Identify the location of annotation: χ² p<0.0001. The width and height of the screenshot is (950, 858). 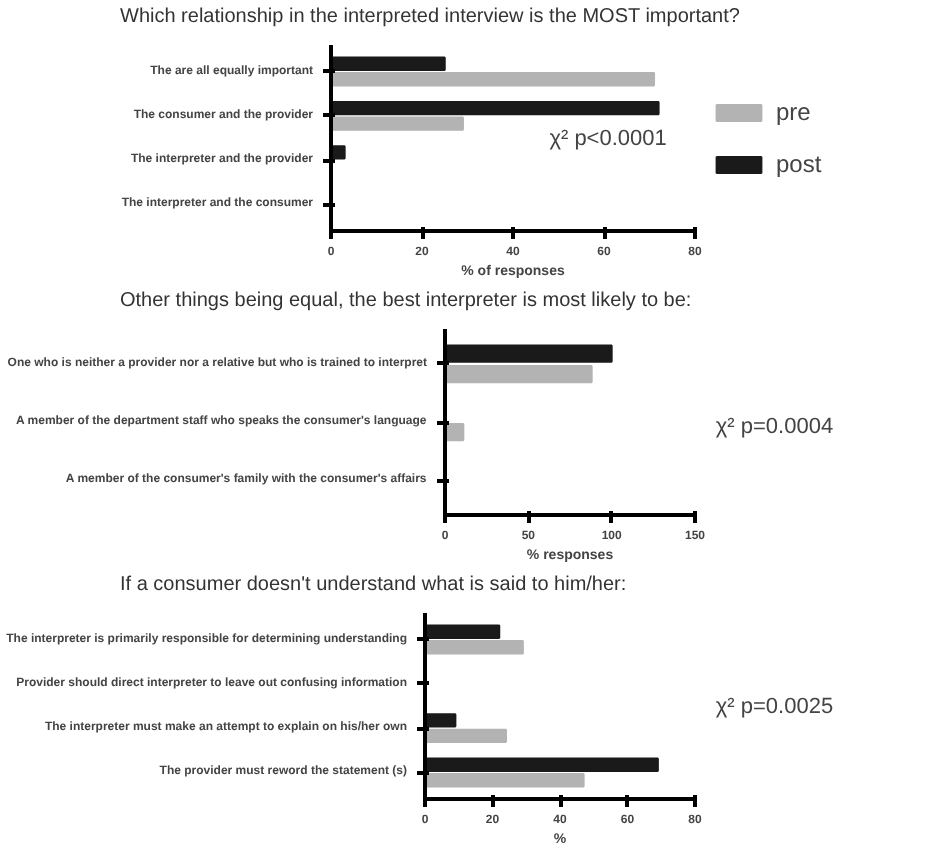
(608, 139).